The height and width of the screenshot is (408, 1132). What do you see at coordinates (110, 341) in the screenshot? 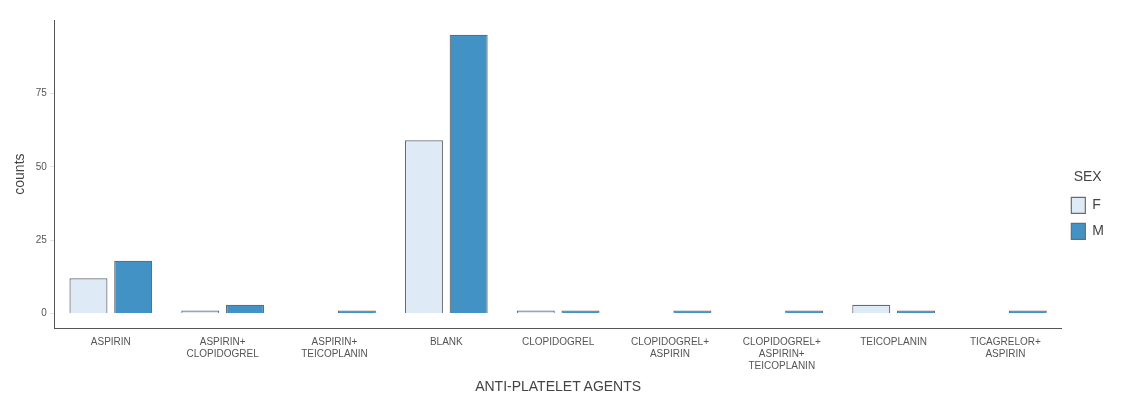
I see `x-tick-label: ASPIRIN` at bounding box center [110, 341].